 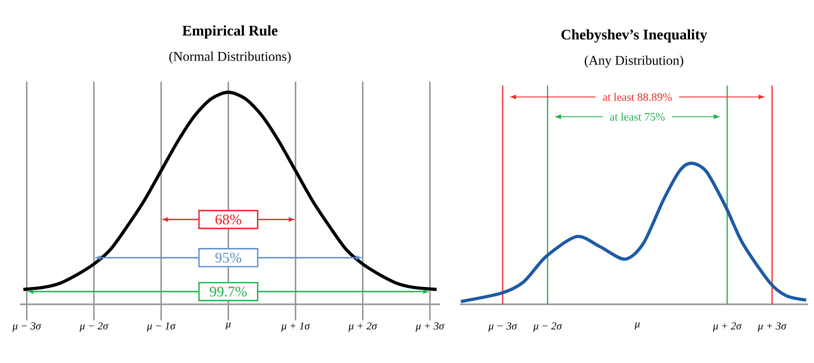 I want to click on x-tick-label: μ − 1σ, so click(x=161, y=327).